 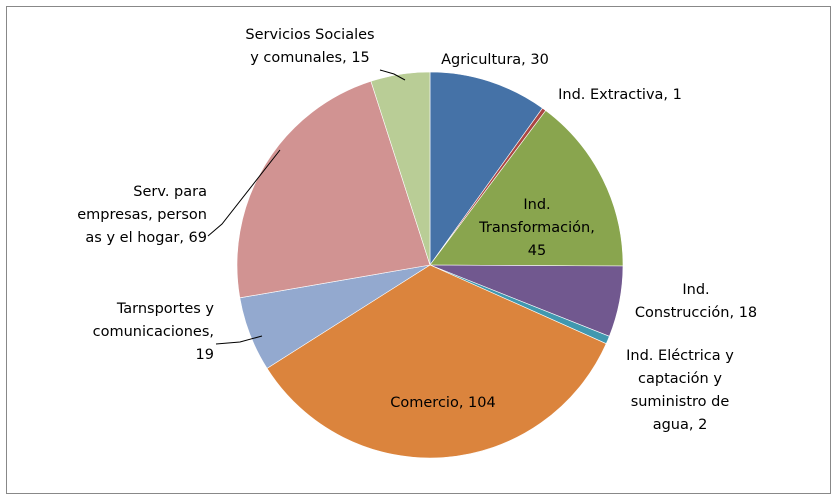 What do you see at coordinates (696, 301) in the screenshot?
I see `data-label: Ind. Construcción, 18` at bounding box center [696, 301].